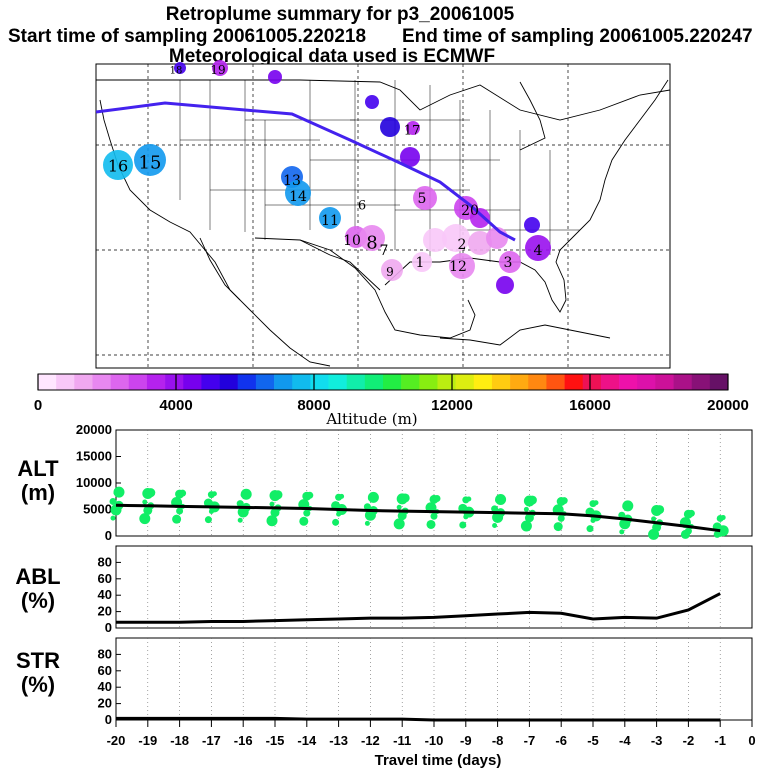 The width and height of the screenshot is (768, 768). I want to click on plume-day-label: 10, so click(352, 241).